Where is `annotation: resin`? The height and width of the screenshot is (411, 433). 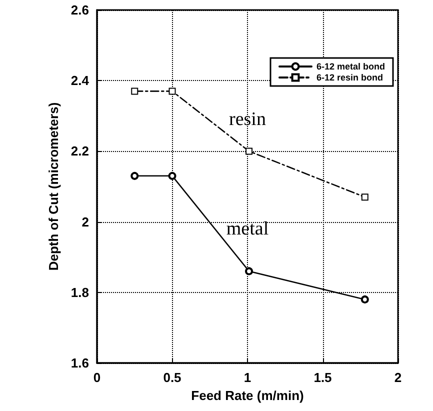
annotation: resin is located at coordinates (247, 119).